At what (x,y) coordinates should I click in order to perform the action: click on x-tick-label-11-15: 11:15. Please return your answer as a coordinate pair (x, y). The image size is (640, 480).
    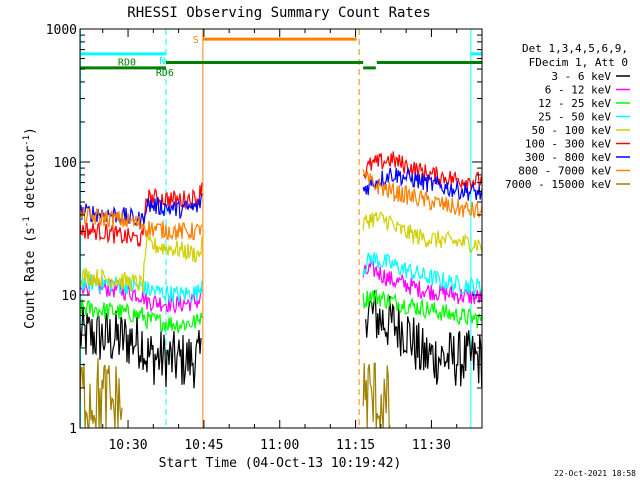
    Looking at the image, I should click on (355, 445).